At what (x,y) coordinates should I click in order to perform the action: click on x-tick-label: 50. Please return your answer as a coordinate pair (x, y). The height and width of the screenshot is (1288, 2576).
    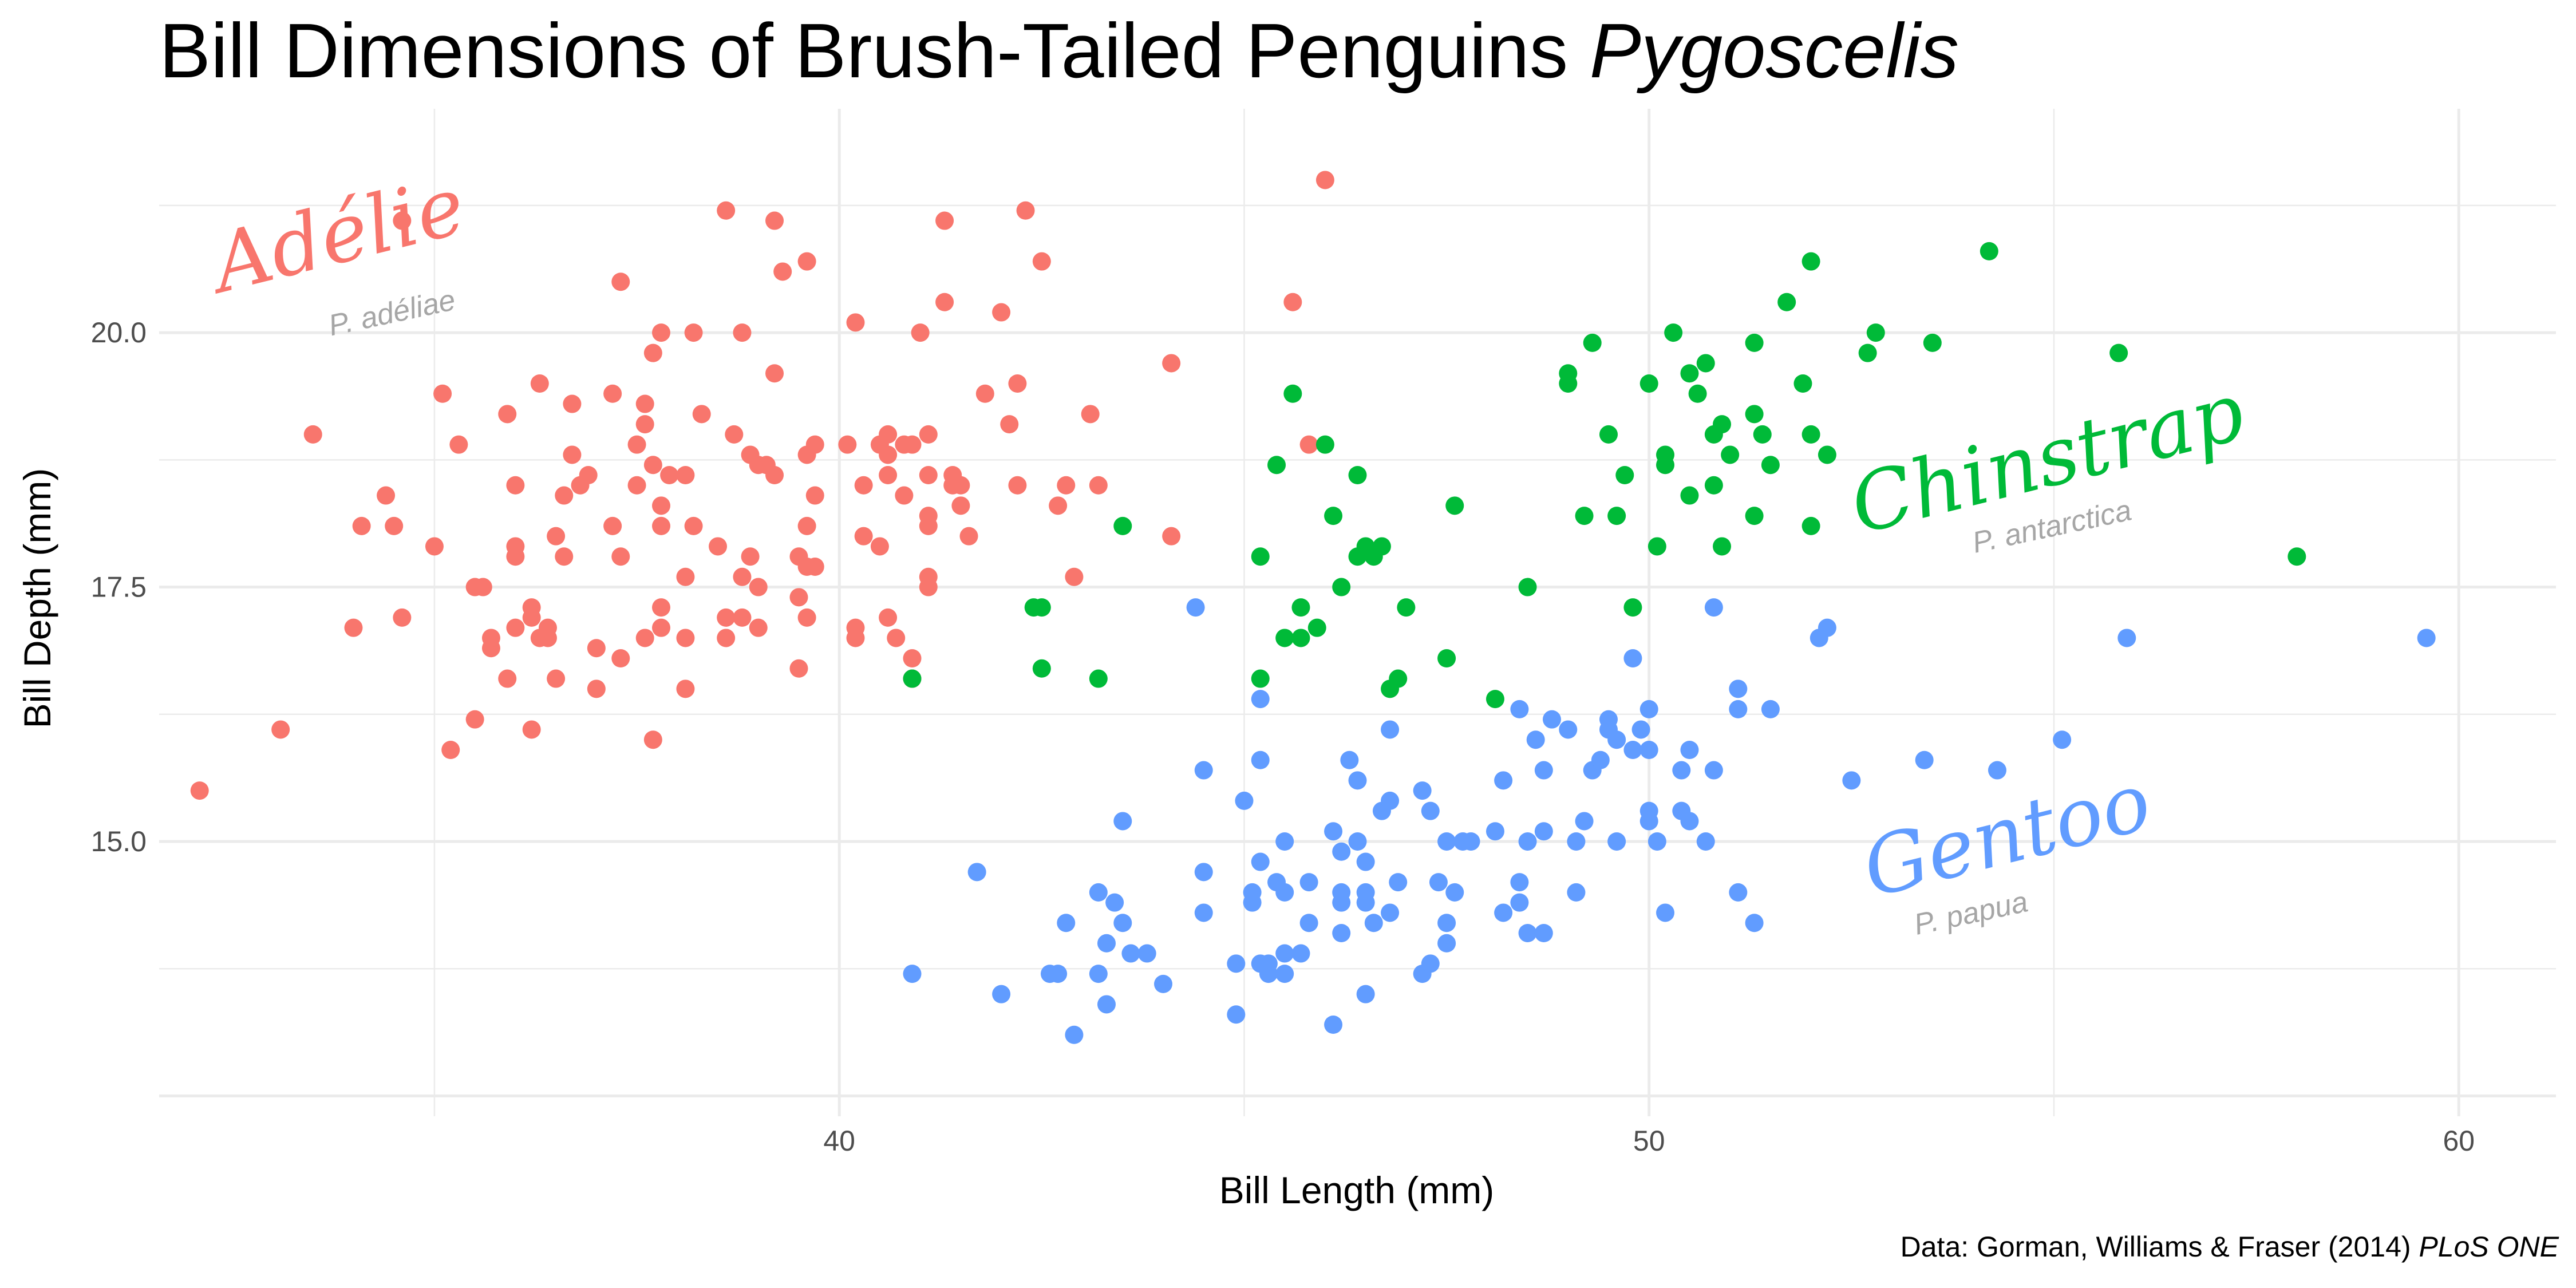
    Looking at the image, I should click on (1649, 1141).